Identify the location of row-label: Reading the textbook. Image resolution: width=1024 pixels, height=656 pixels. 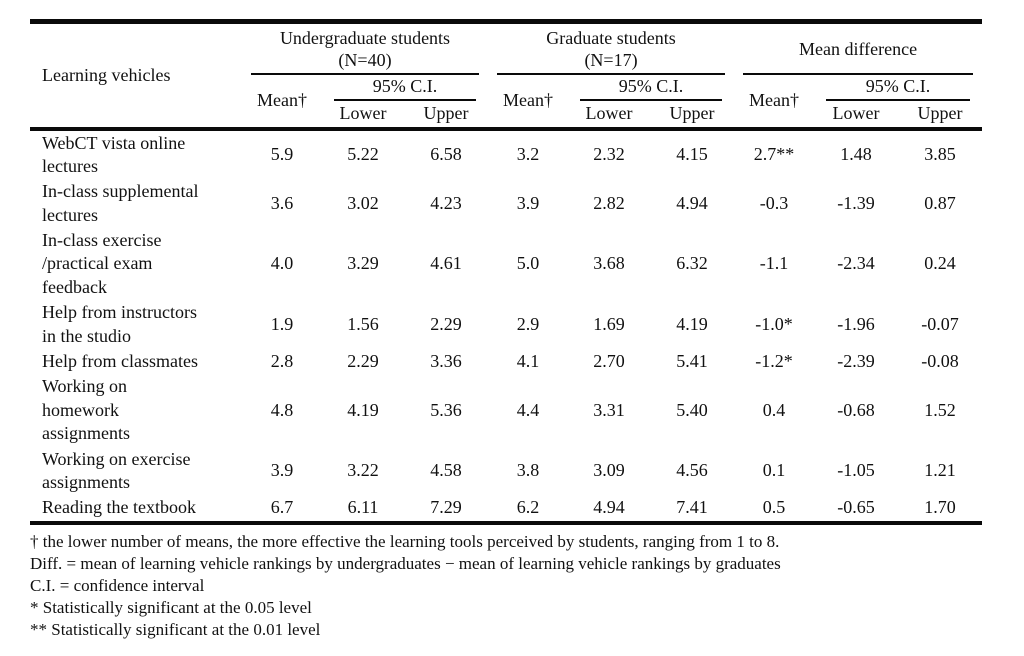
(136, 510).